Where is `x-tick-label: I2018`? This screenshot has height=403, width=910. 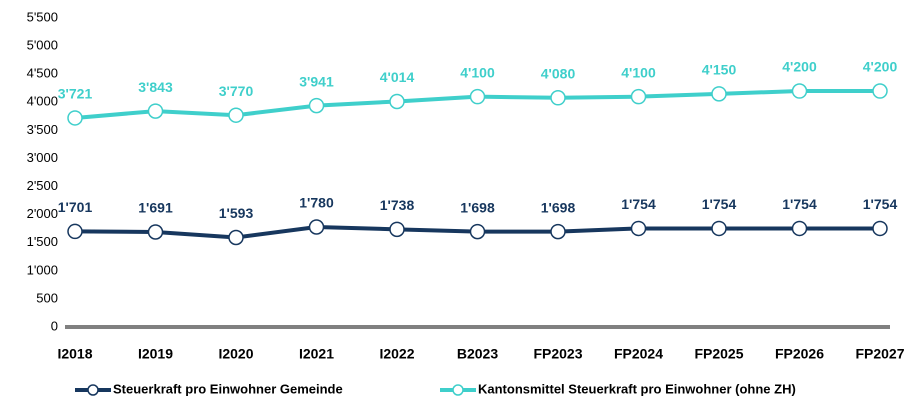 x-tick-label: I2018 is located at coordinates (74, 354).